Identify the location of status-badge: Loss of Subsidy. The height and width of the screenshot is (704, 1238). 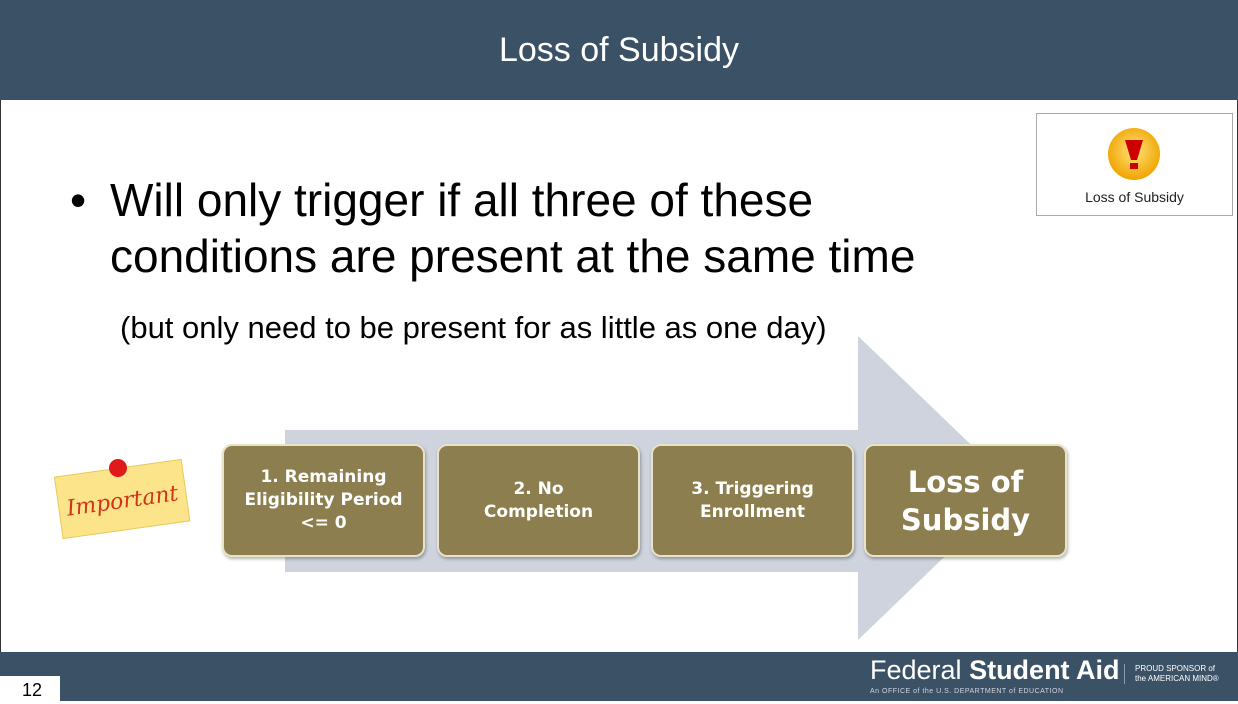
(1134, 164).